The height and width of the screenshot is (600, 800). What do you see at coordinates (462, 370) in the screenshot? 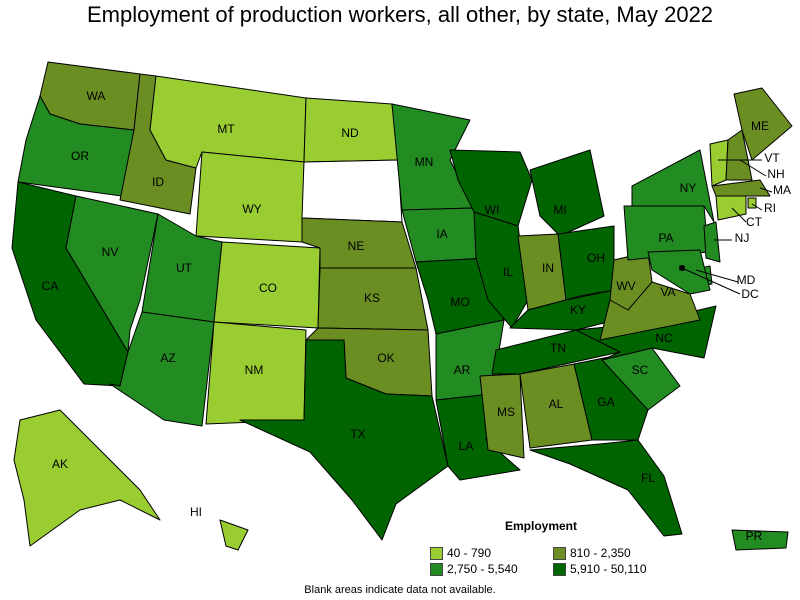
I see `state-label-ar: AR` at bounding box center [462, 370].